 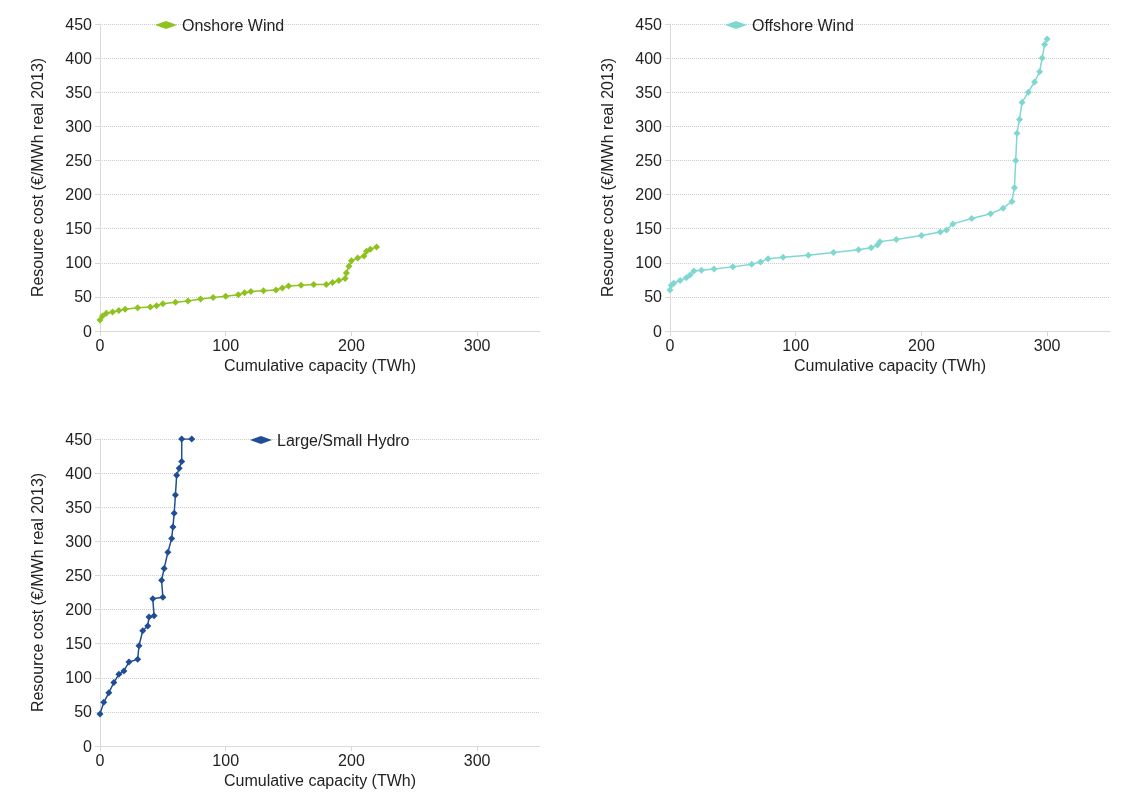 I want to click on legend-label: Large/Small Hydro, so click(x=343, y=440).